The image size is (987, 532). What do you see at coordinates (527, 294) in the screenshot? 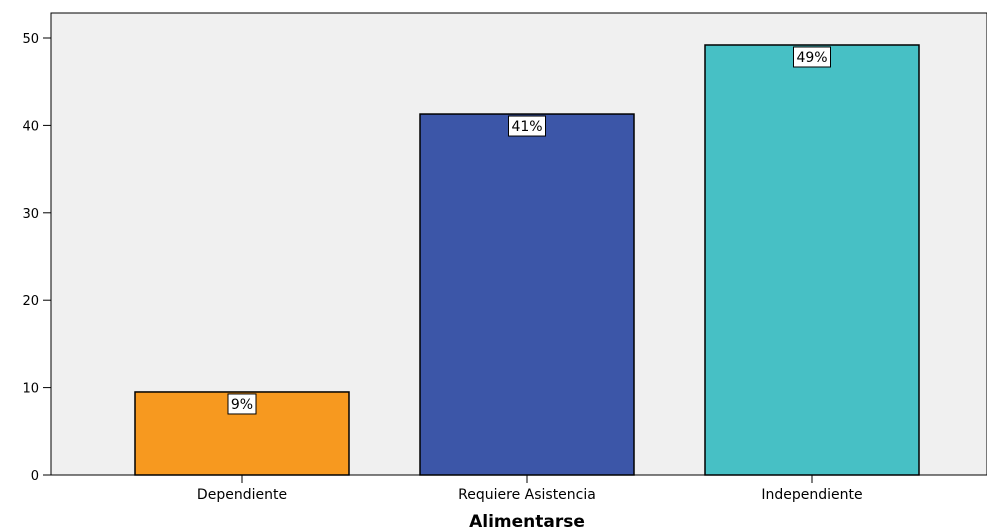
I see `bar-requiere-asistencia` at bounding box center [527, 294].